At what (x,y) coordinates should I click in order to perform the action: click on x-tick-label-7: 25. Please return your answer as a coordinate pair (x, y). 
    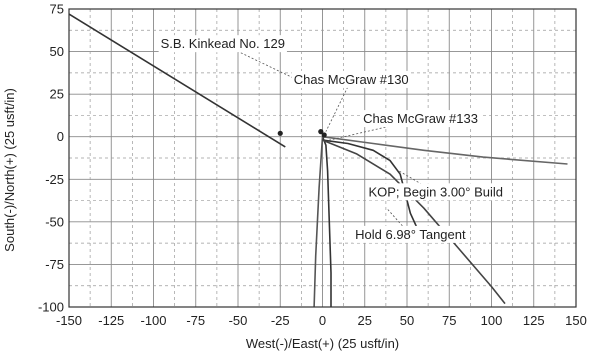
    Looking at the image, I should click on (365, 320).